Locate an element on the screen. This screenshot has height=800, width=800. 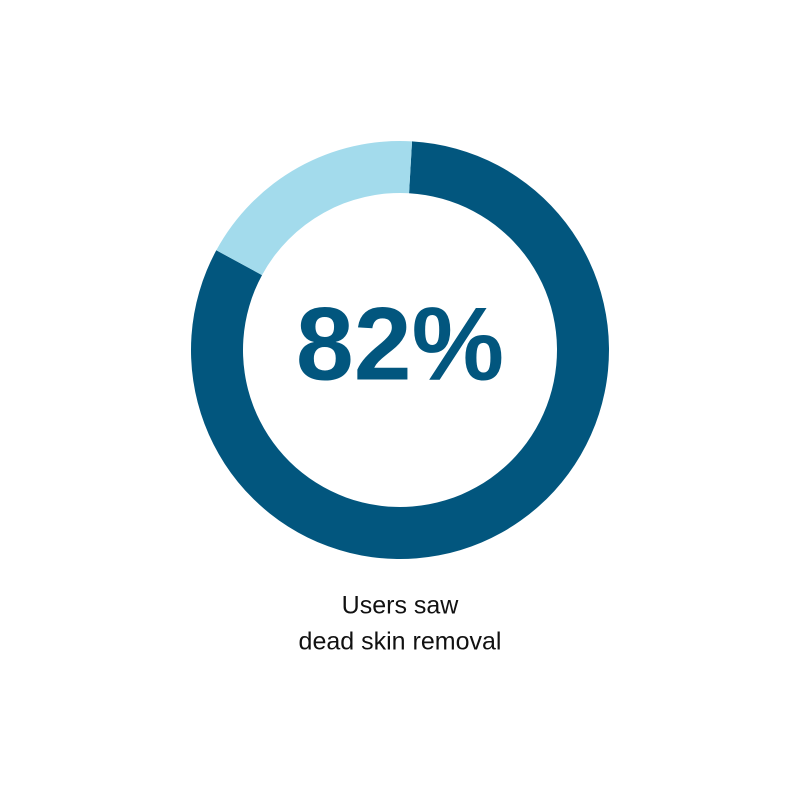
donut-segment is located at coordinates (314, 208).